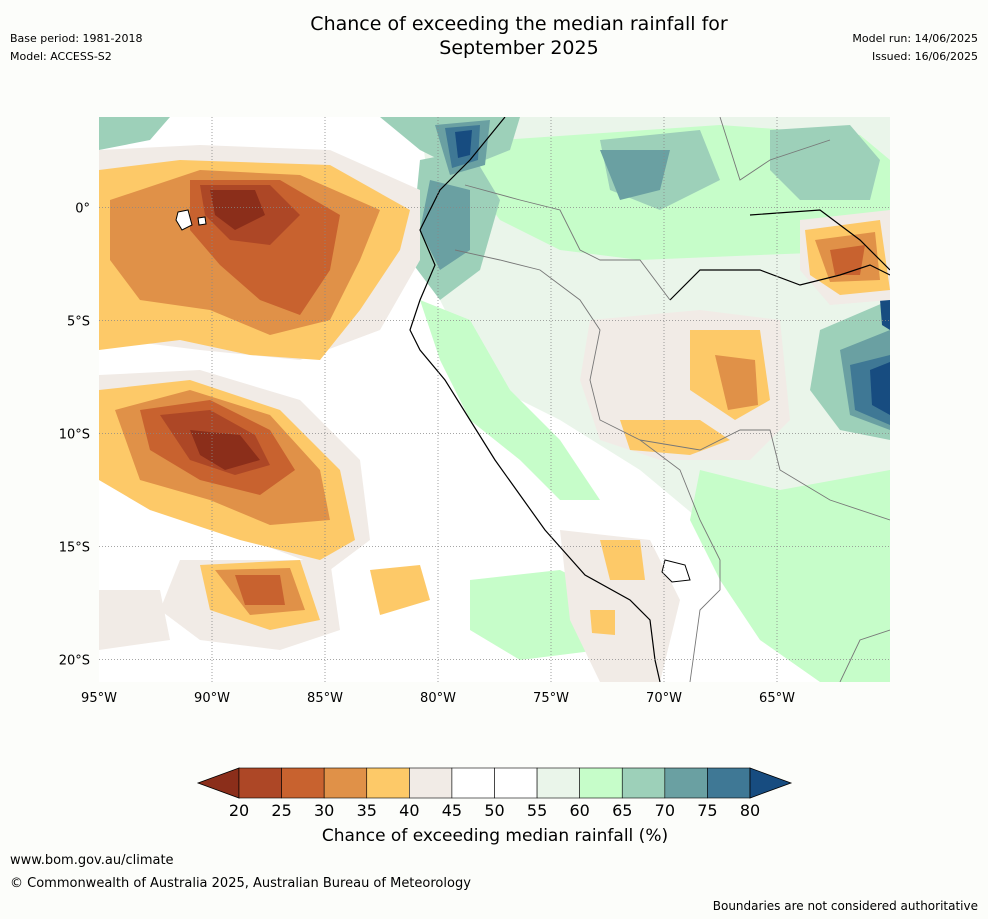 The image size is (988, 919). What do you see at coordinates (750, 810) in the screenshot?
I see `colorbar-tick-label: 80` at bounding box center [750, 810].